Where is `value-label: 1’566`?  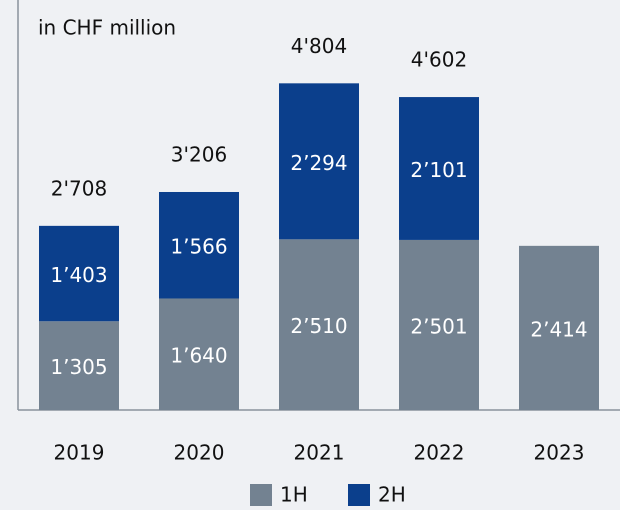 value-label: 1’566 is located at coordinates (198, 247).